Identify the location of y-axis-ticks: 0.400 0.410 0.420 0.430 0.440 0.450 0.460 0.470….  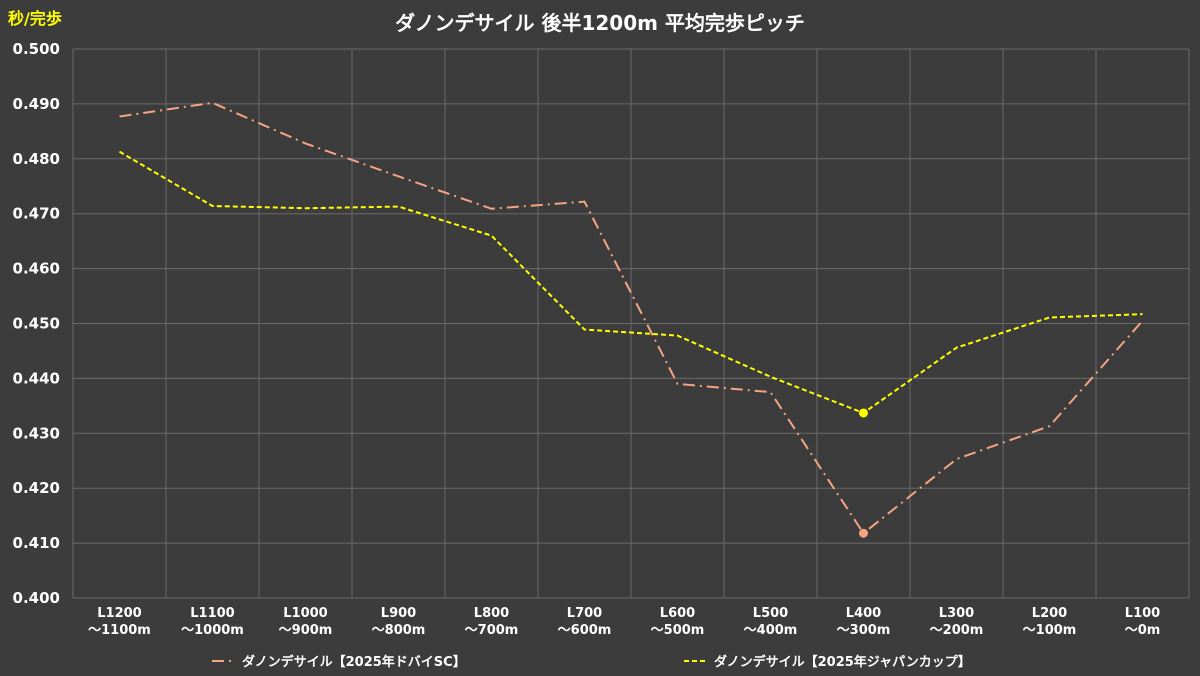
(36, 323).